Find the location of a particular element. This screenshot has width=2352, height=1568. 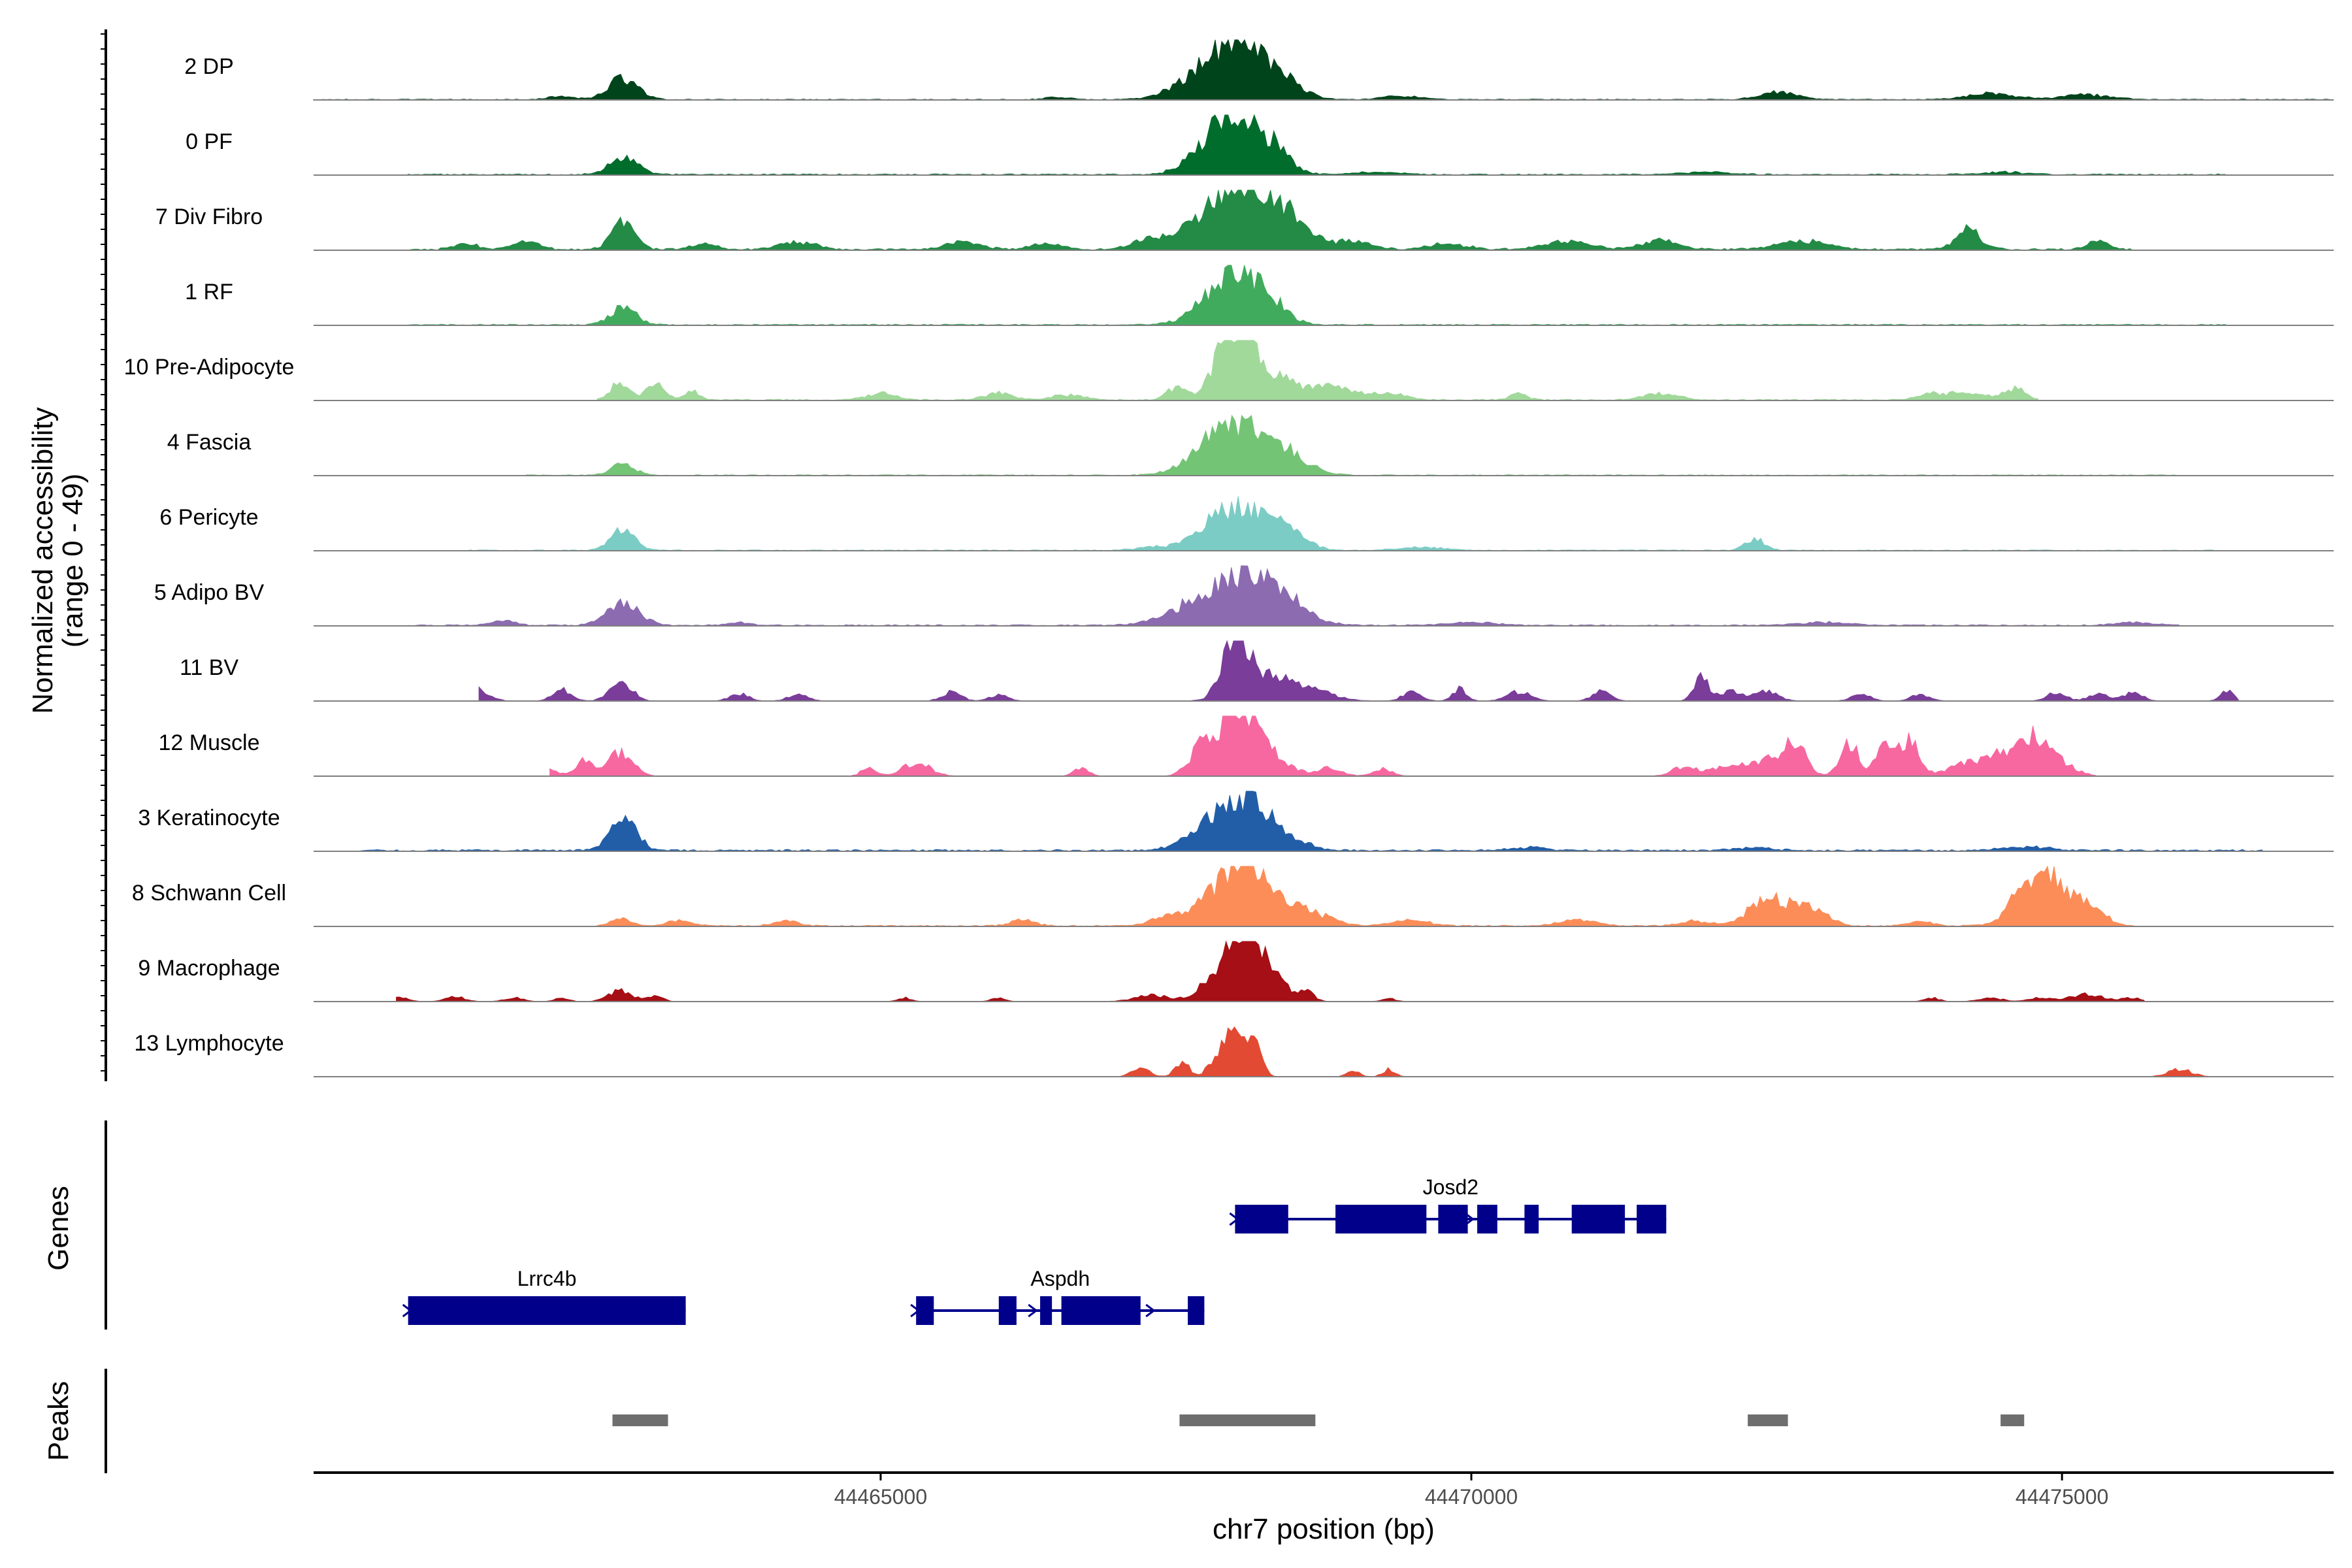

track-label: 11 BV is located at coordinates (209, 667).